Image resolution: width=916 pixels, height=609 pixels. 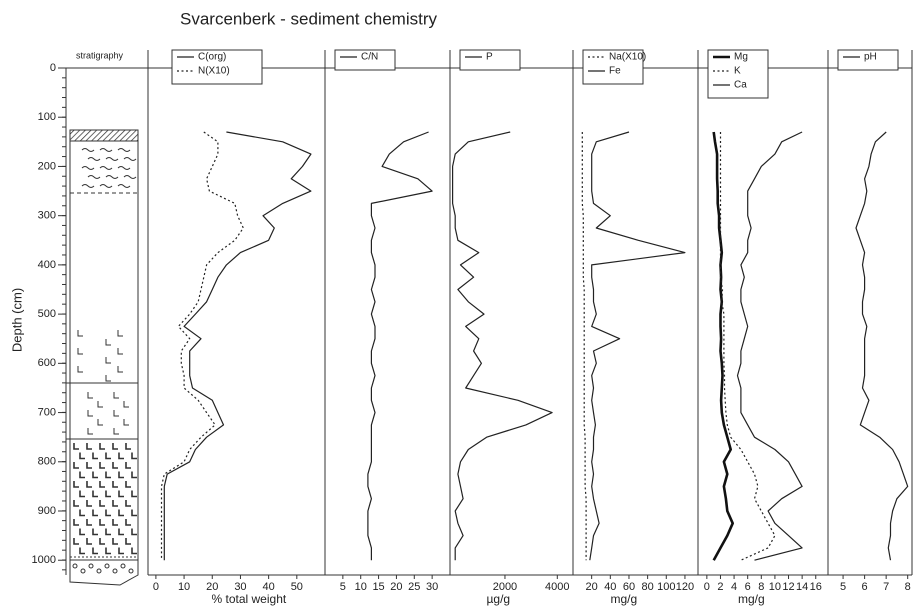 What do you see at coordinates (102, 357) in the screenshot?
I see `stratigraphy-column` at bounding box center [102, 357].